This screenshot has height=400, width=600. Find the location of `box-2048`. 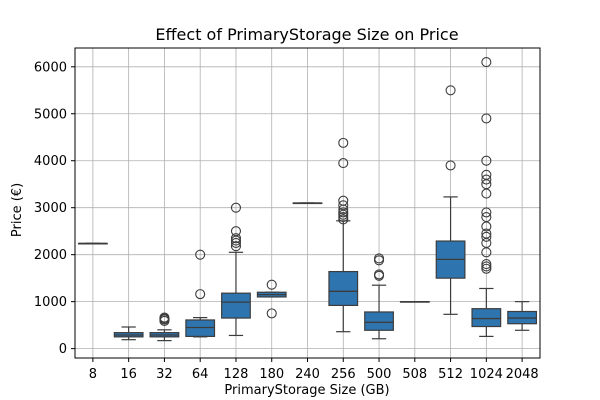

box-2048 is located at coordinates (522, 316).